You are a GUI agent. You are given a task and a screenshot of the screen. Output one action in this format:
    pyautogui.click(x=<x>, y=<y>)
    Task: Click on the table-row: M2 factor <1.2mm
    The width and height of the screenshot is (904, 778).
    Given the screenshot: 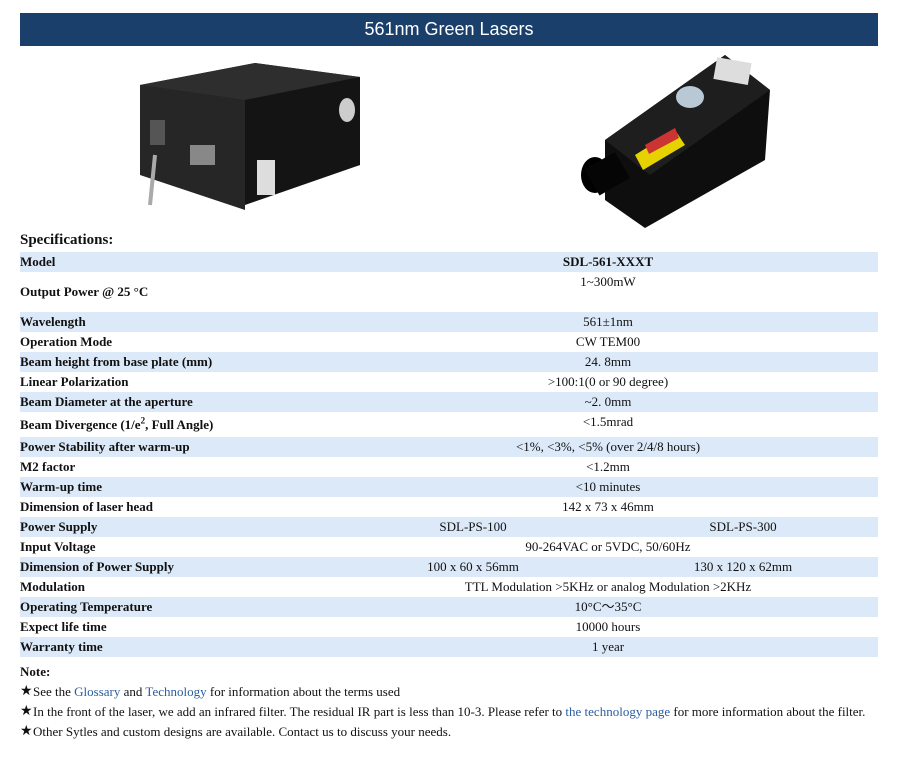 What is the action you would take?
    pyautogui.click(x=449, y=467)
    